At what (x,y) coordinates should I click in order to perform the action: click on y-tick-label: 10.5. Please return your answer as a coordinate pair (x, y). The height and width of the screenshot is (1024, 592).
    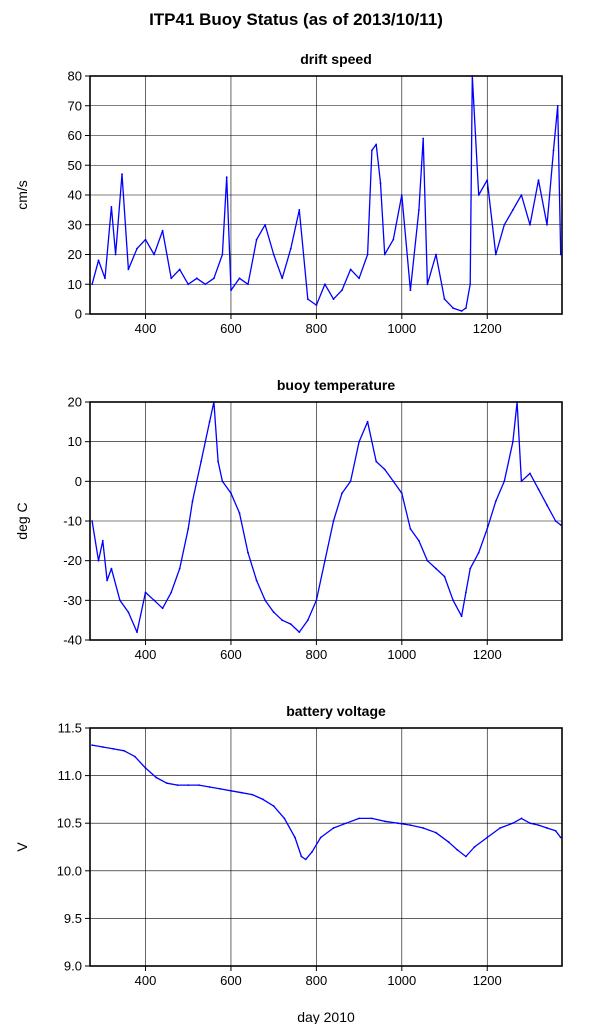
    Looking at the image, I should click on (69, 823).